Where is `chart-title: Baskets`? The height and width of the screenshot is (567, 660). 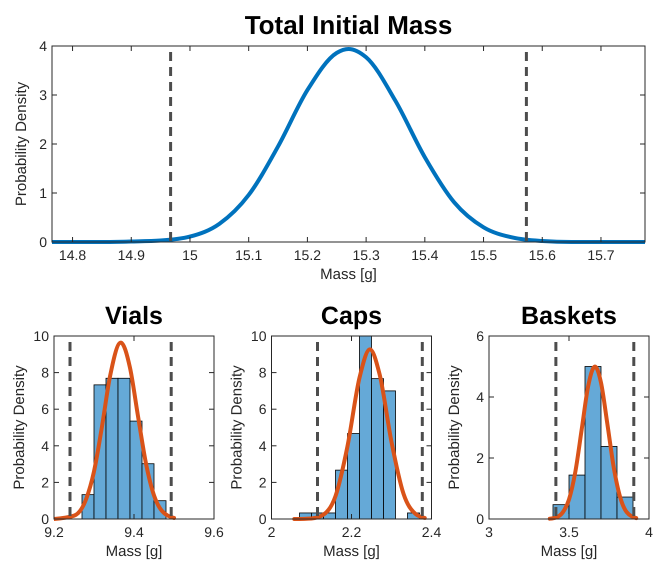 chart-title: Baskets is located at coordinates (569, 316).